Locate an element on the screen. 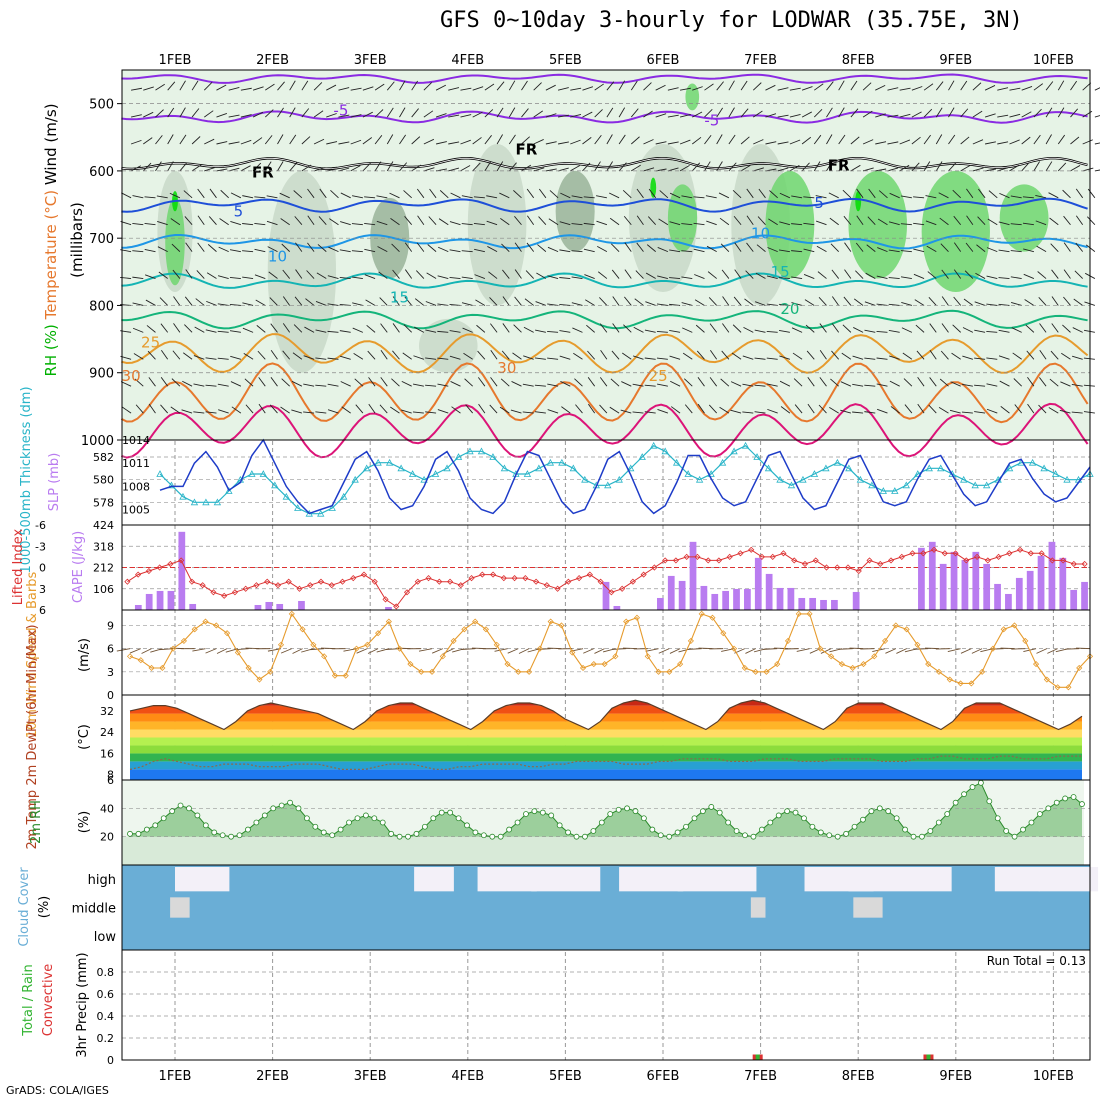  cloud-layer-label: low is located at coordinates (105, 937).